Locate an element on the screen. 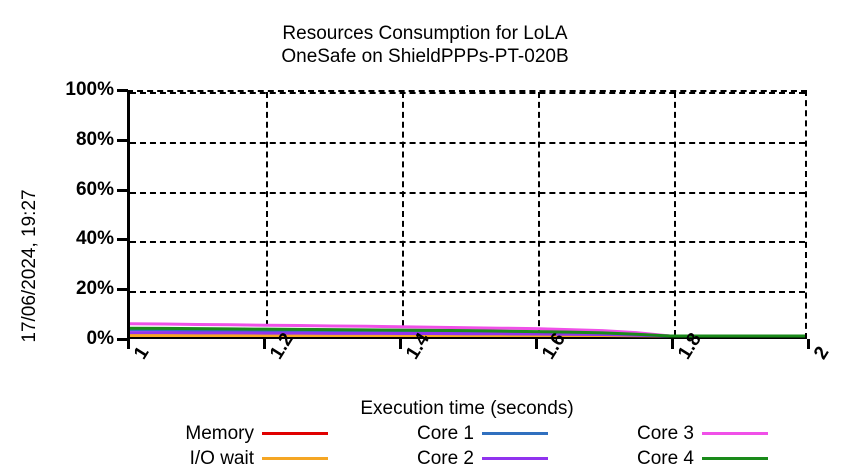 The width and height of the screenshot is (850, 475). legend-item-label: Memory is located at coordinates (219, 433).